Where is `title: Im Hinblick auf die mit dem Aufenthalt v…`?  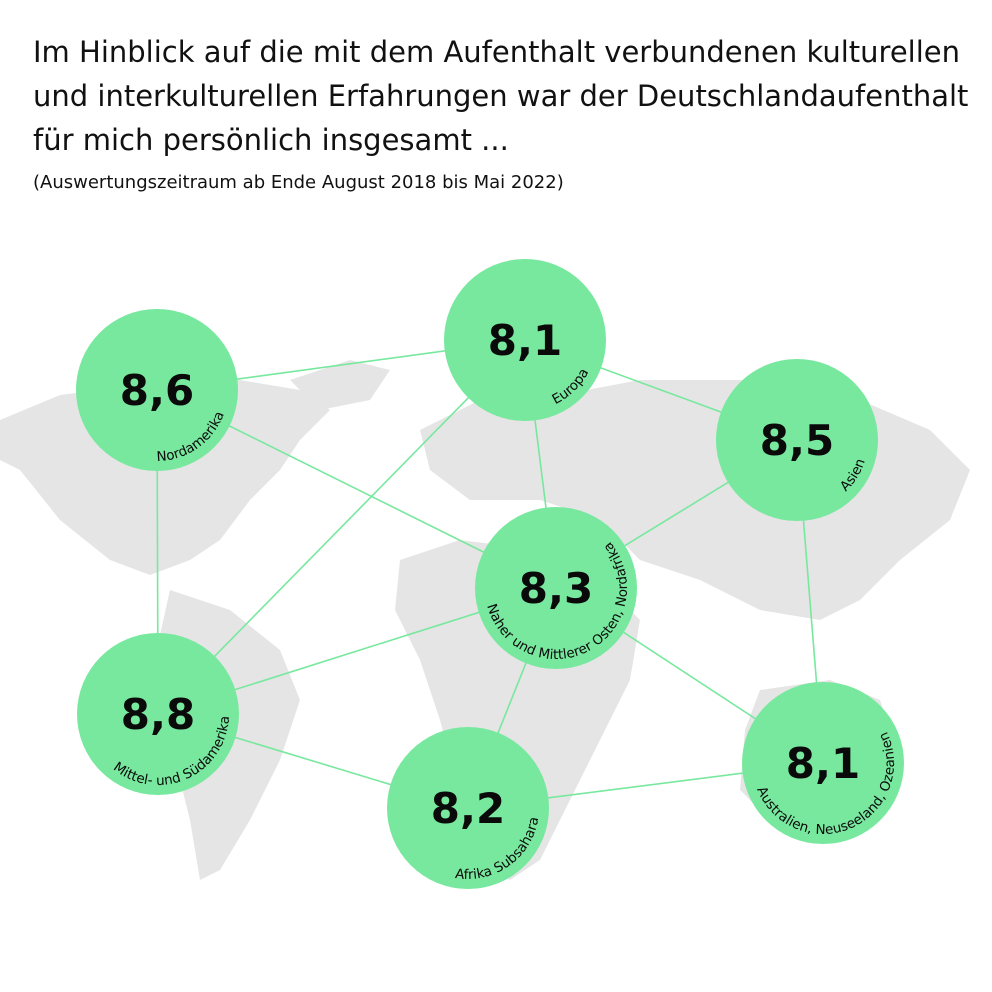
title: Im Hinblick auf die mit dem Aufenthalt v… is located at coordinates (501, 96).